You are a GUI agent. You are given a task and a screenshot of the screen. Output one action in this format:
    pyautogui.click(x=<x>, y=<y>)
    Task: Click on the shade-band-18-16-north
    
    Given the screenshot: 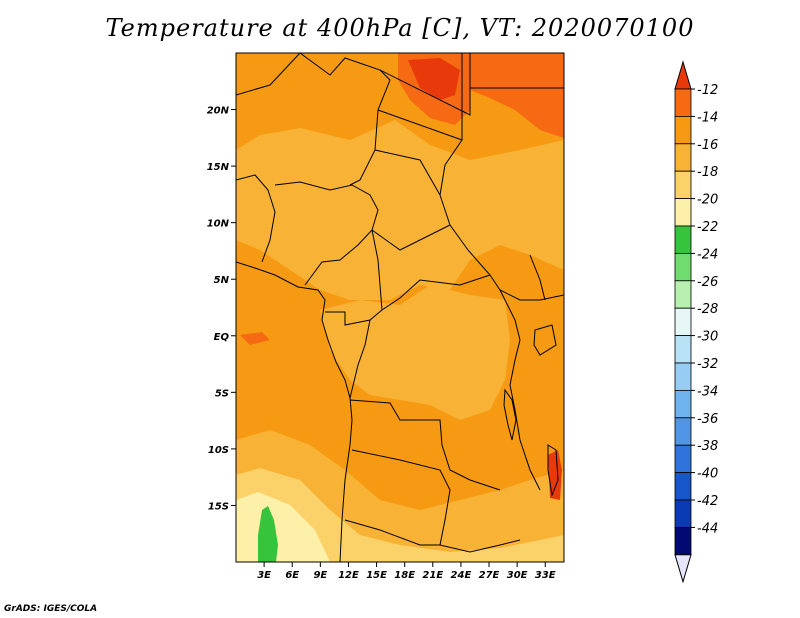 What is the action you would take?
    pyautogui.click(x=400, y=210)
    